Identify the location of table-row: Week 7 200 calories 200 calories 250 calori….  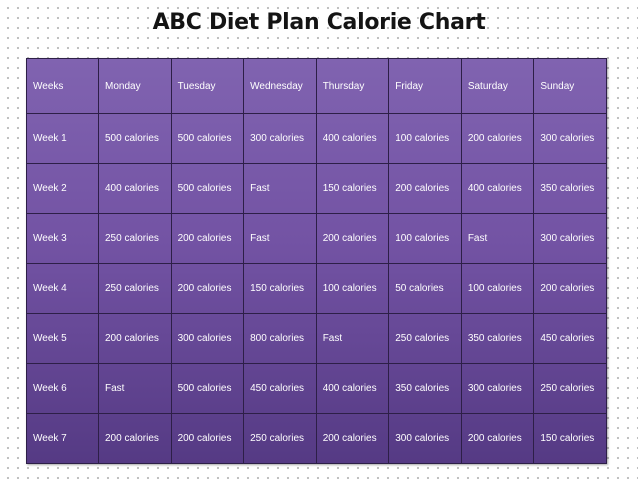
(316, 438).